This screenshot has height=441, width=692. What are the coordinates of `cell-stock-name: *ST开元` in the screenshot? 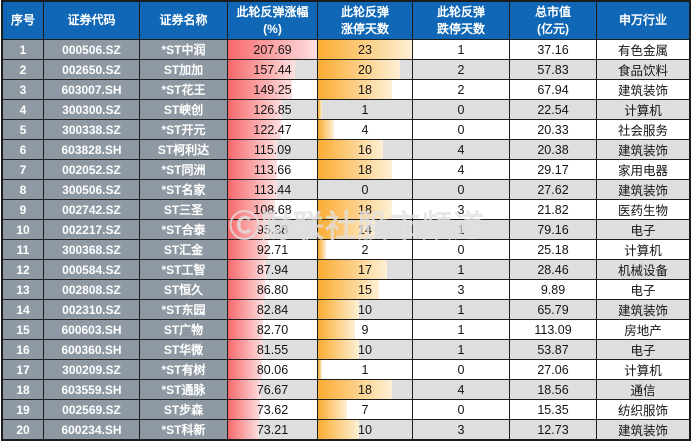 It's located at (183, 129).